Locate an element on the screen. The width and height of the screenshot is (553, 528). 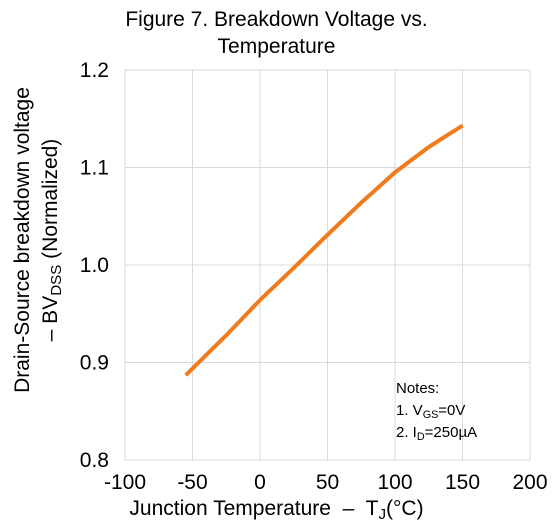
y-tick-label: 0.8 is located at coordinates (94, 460).